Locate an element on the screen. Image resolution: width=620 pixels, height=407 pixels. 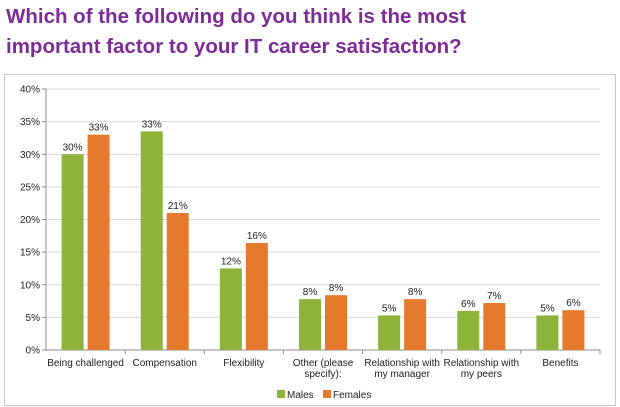
x-category-label: Benefits is located at coordinates (560, 363).